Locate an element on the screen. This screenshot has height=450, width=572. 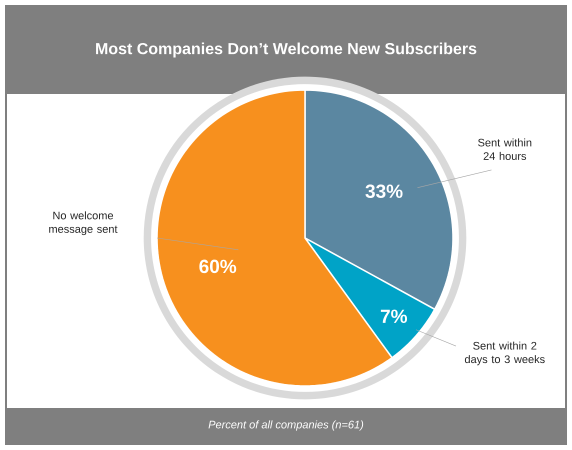
slice-label: Sent within 2 days to 3 weeks is located at coordinates (504, 354).